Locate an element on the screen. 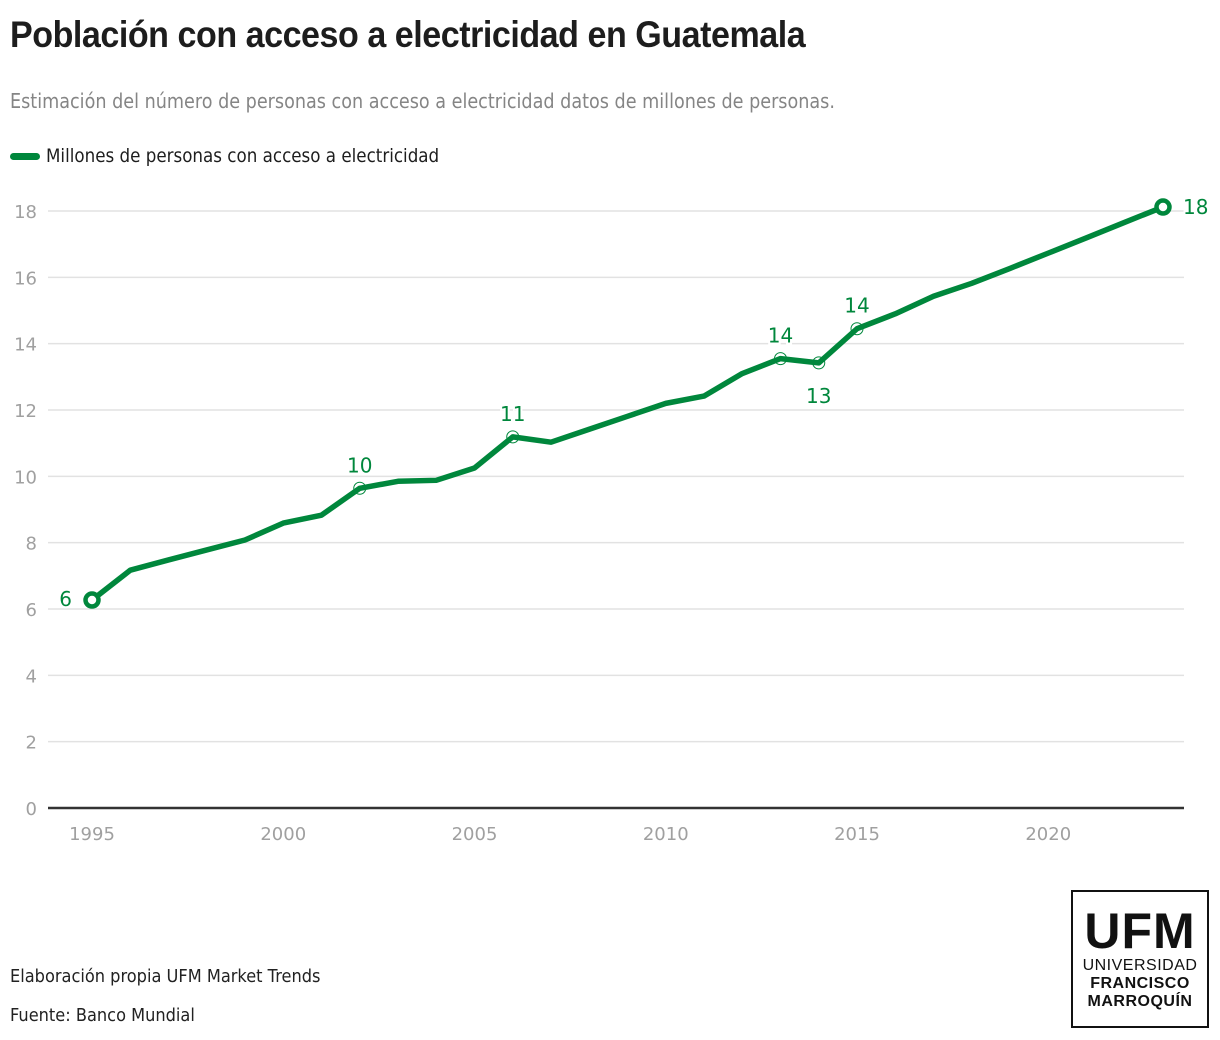  x-tick-label: 2015 is located at coordinates (857, 834).